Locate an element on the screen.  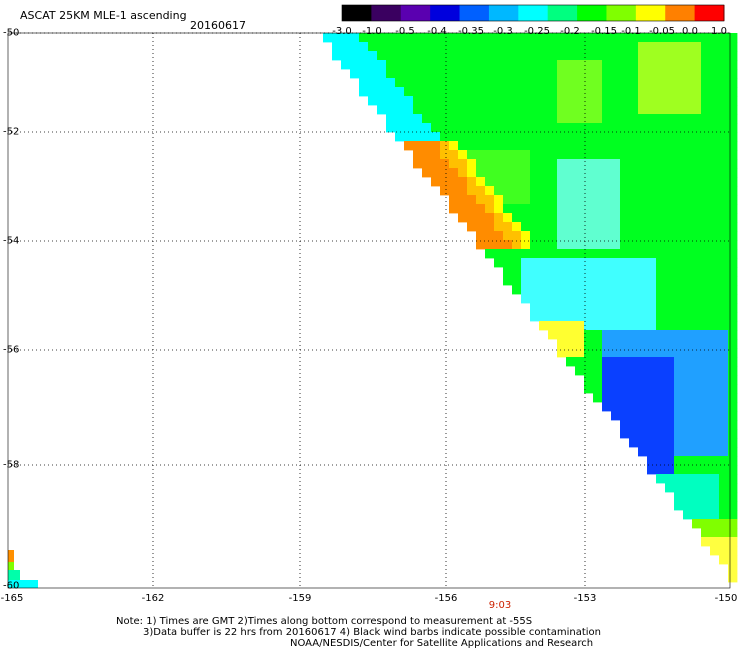
colorbar-tick: -1.0 is located at coordinates (372, 31).